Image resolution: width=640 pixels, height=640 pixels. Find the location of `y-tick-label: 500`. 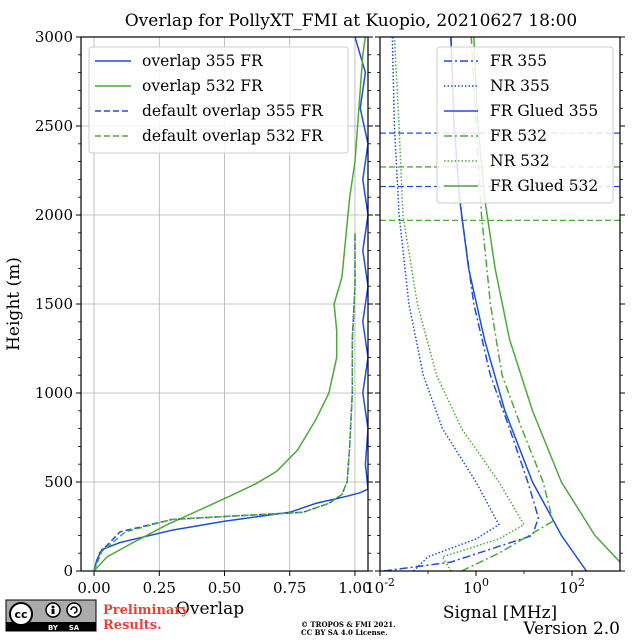

y-tick-label: 500 is located at coordinates (58, 482).